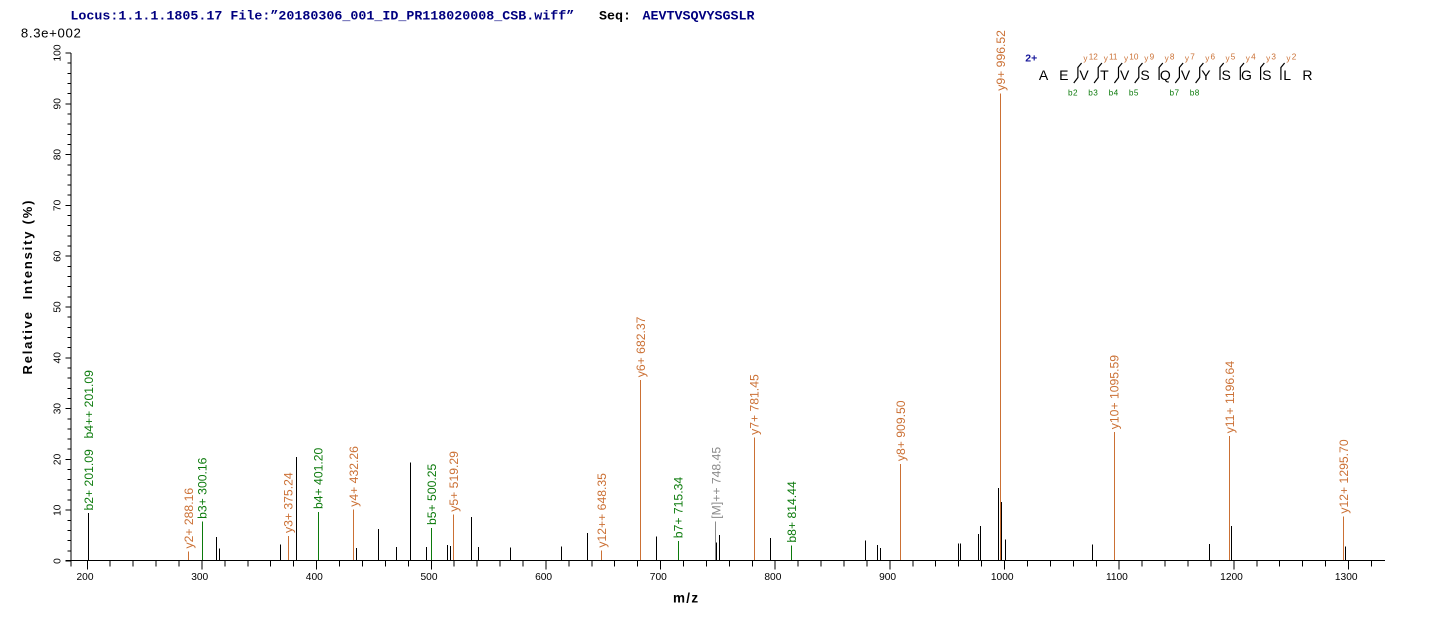 This screenshot has height=625, width=1436. Describe the element at coordinates (1230, 397) in the screenshot. I see `svg-text: y11+ 1196.64` at that location.